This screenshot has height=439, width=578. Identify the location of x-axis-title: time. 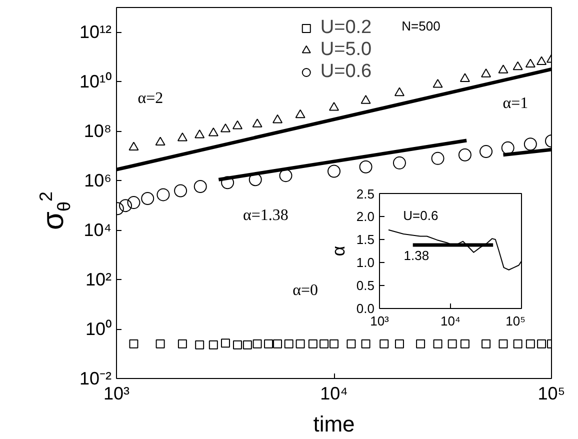
(334, 424).